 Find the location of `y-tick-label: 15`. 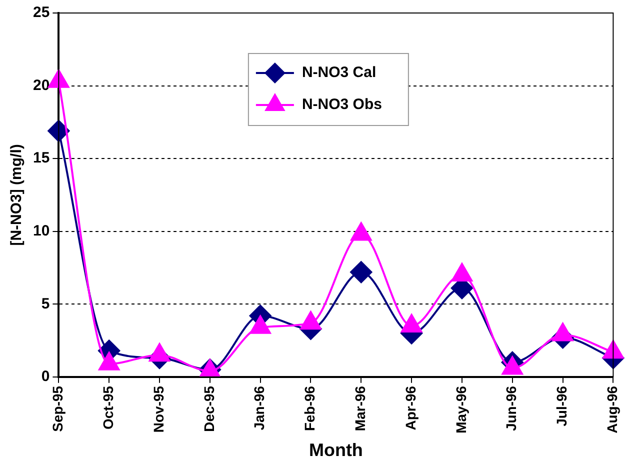

y-tick-label: 15 is located at coordinates (41, 158).